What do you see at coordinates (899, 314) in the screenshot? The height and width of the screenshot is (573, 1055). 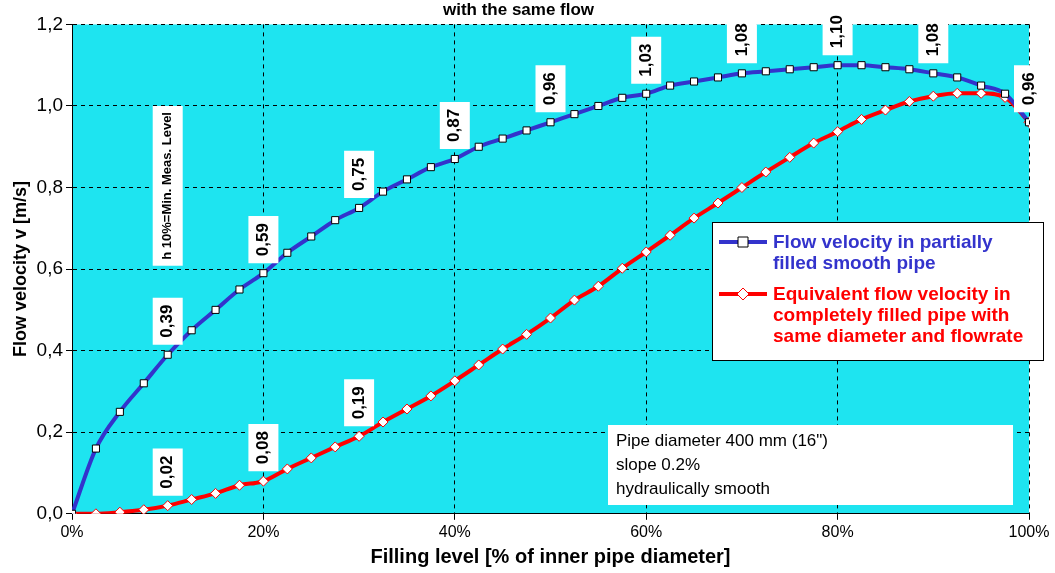 I see `legend-label: Equivalent flow velocity in completely filled pipe with same diameter and flowrate` at bounding box center [899, 314].